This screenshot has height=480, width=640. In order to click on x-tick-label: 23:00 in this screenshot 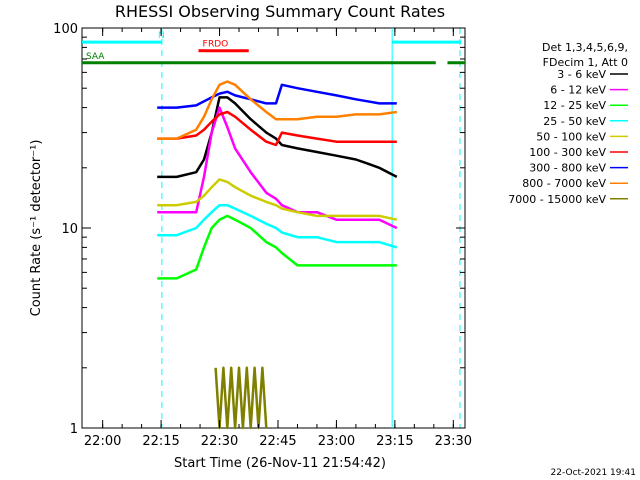, I will do `click(336, 441)`.